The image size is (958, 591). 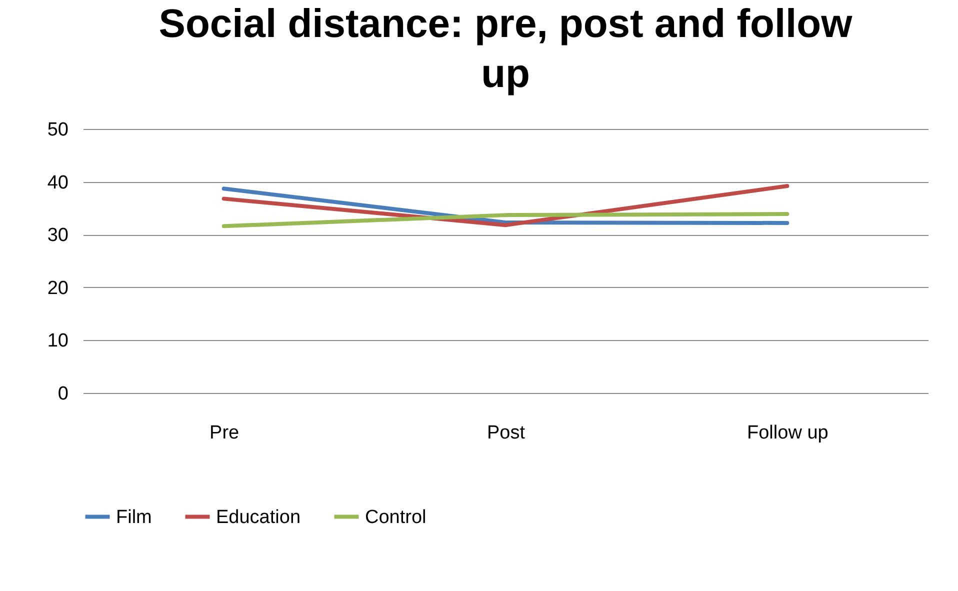 I want to click on legend-label: Control, so click(x=395, y=517).